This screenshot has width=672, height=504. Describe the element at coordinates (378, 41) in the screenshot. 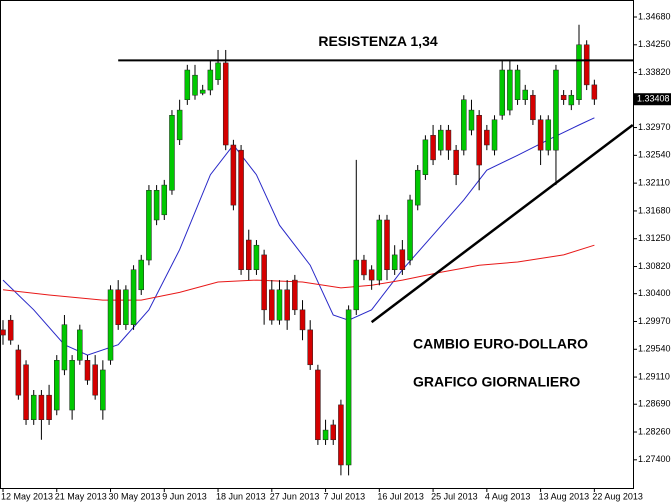

I see `resistance-label: RESISTENZA 1,34` at that location.